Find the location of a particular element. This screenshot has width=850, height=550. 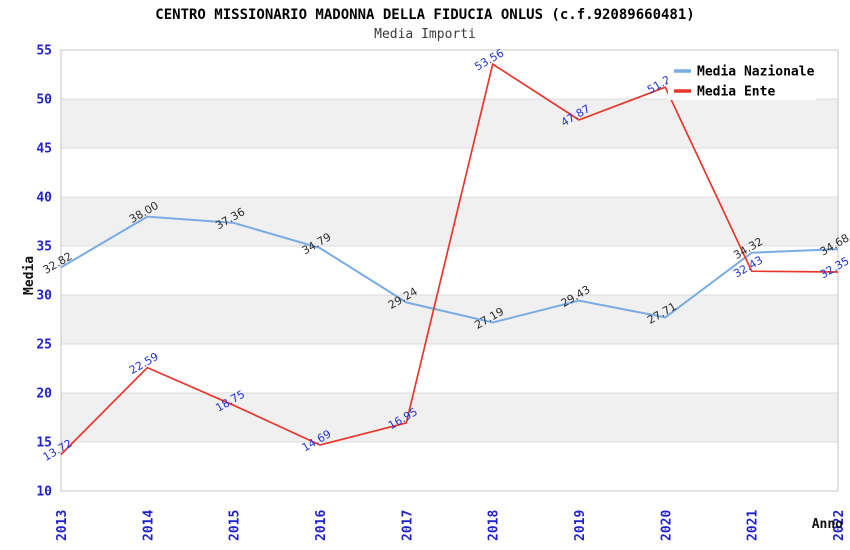

y-tick-label: 40 is located at coordinates (44, 198).